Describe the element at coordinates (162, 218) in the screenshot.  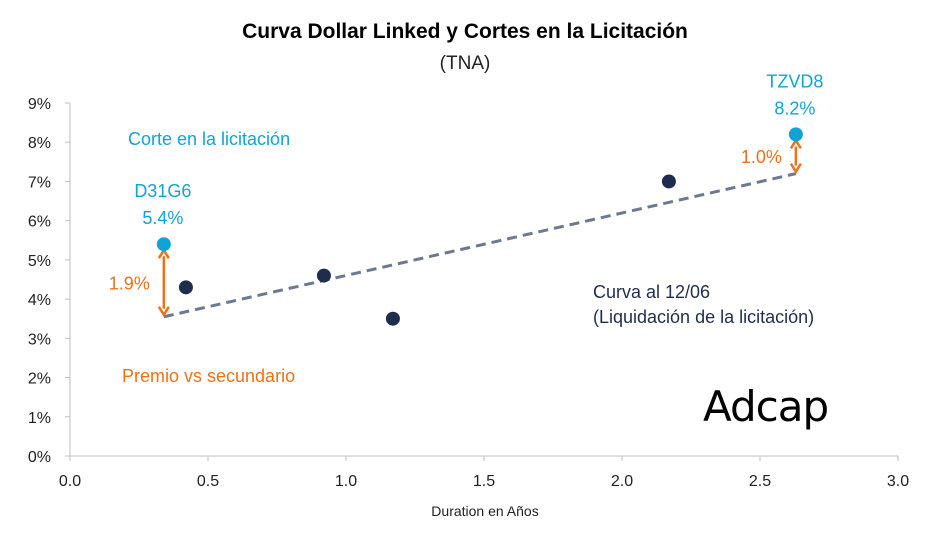
I see `point-value-label: 5.4%` at that location.